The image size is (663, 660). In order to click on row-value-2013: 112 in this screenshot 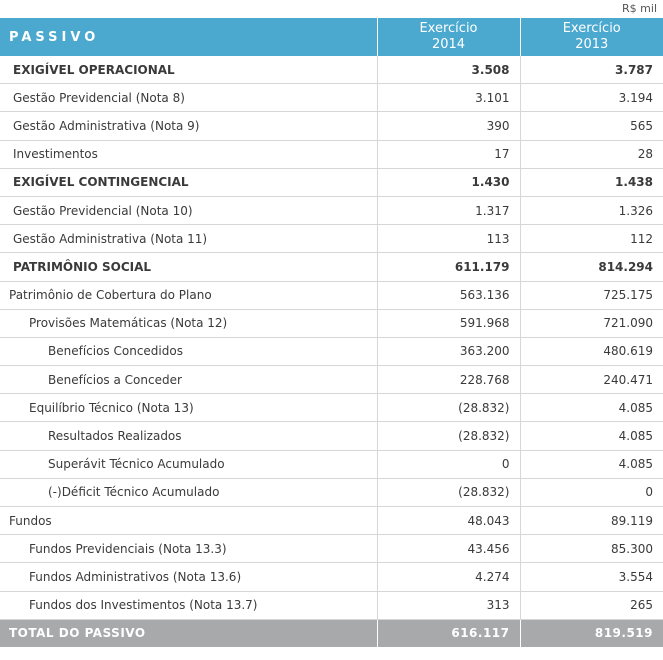, I will do `click(591, 239)`.